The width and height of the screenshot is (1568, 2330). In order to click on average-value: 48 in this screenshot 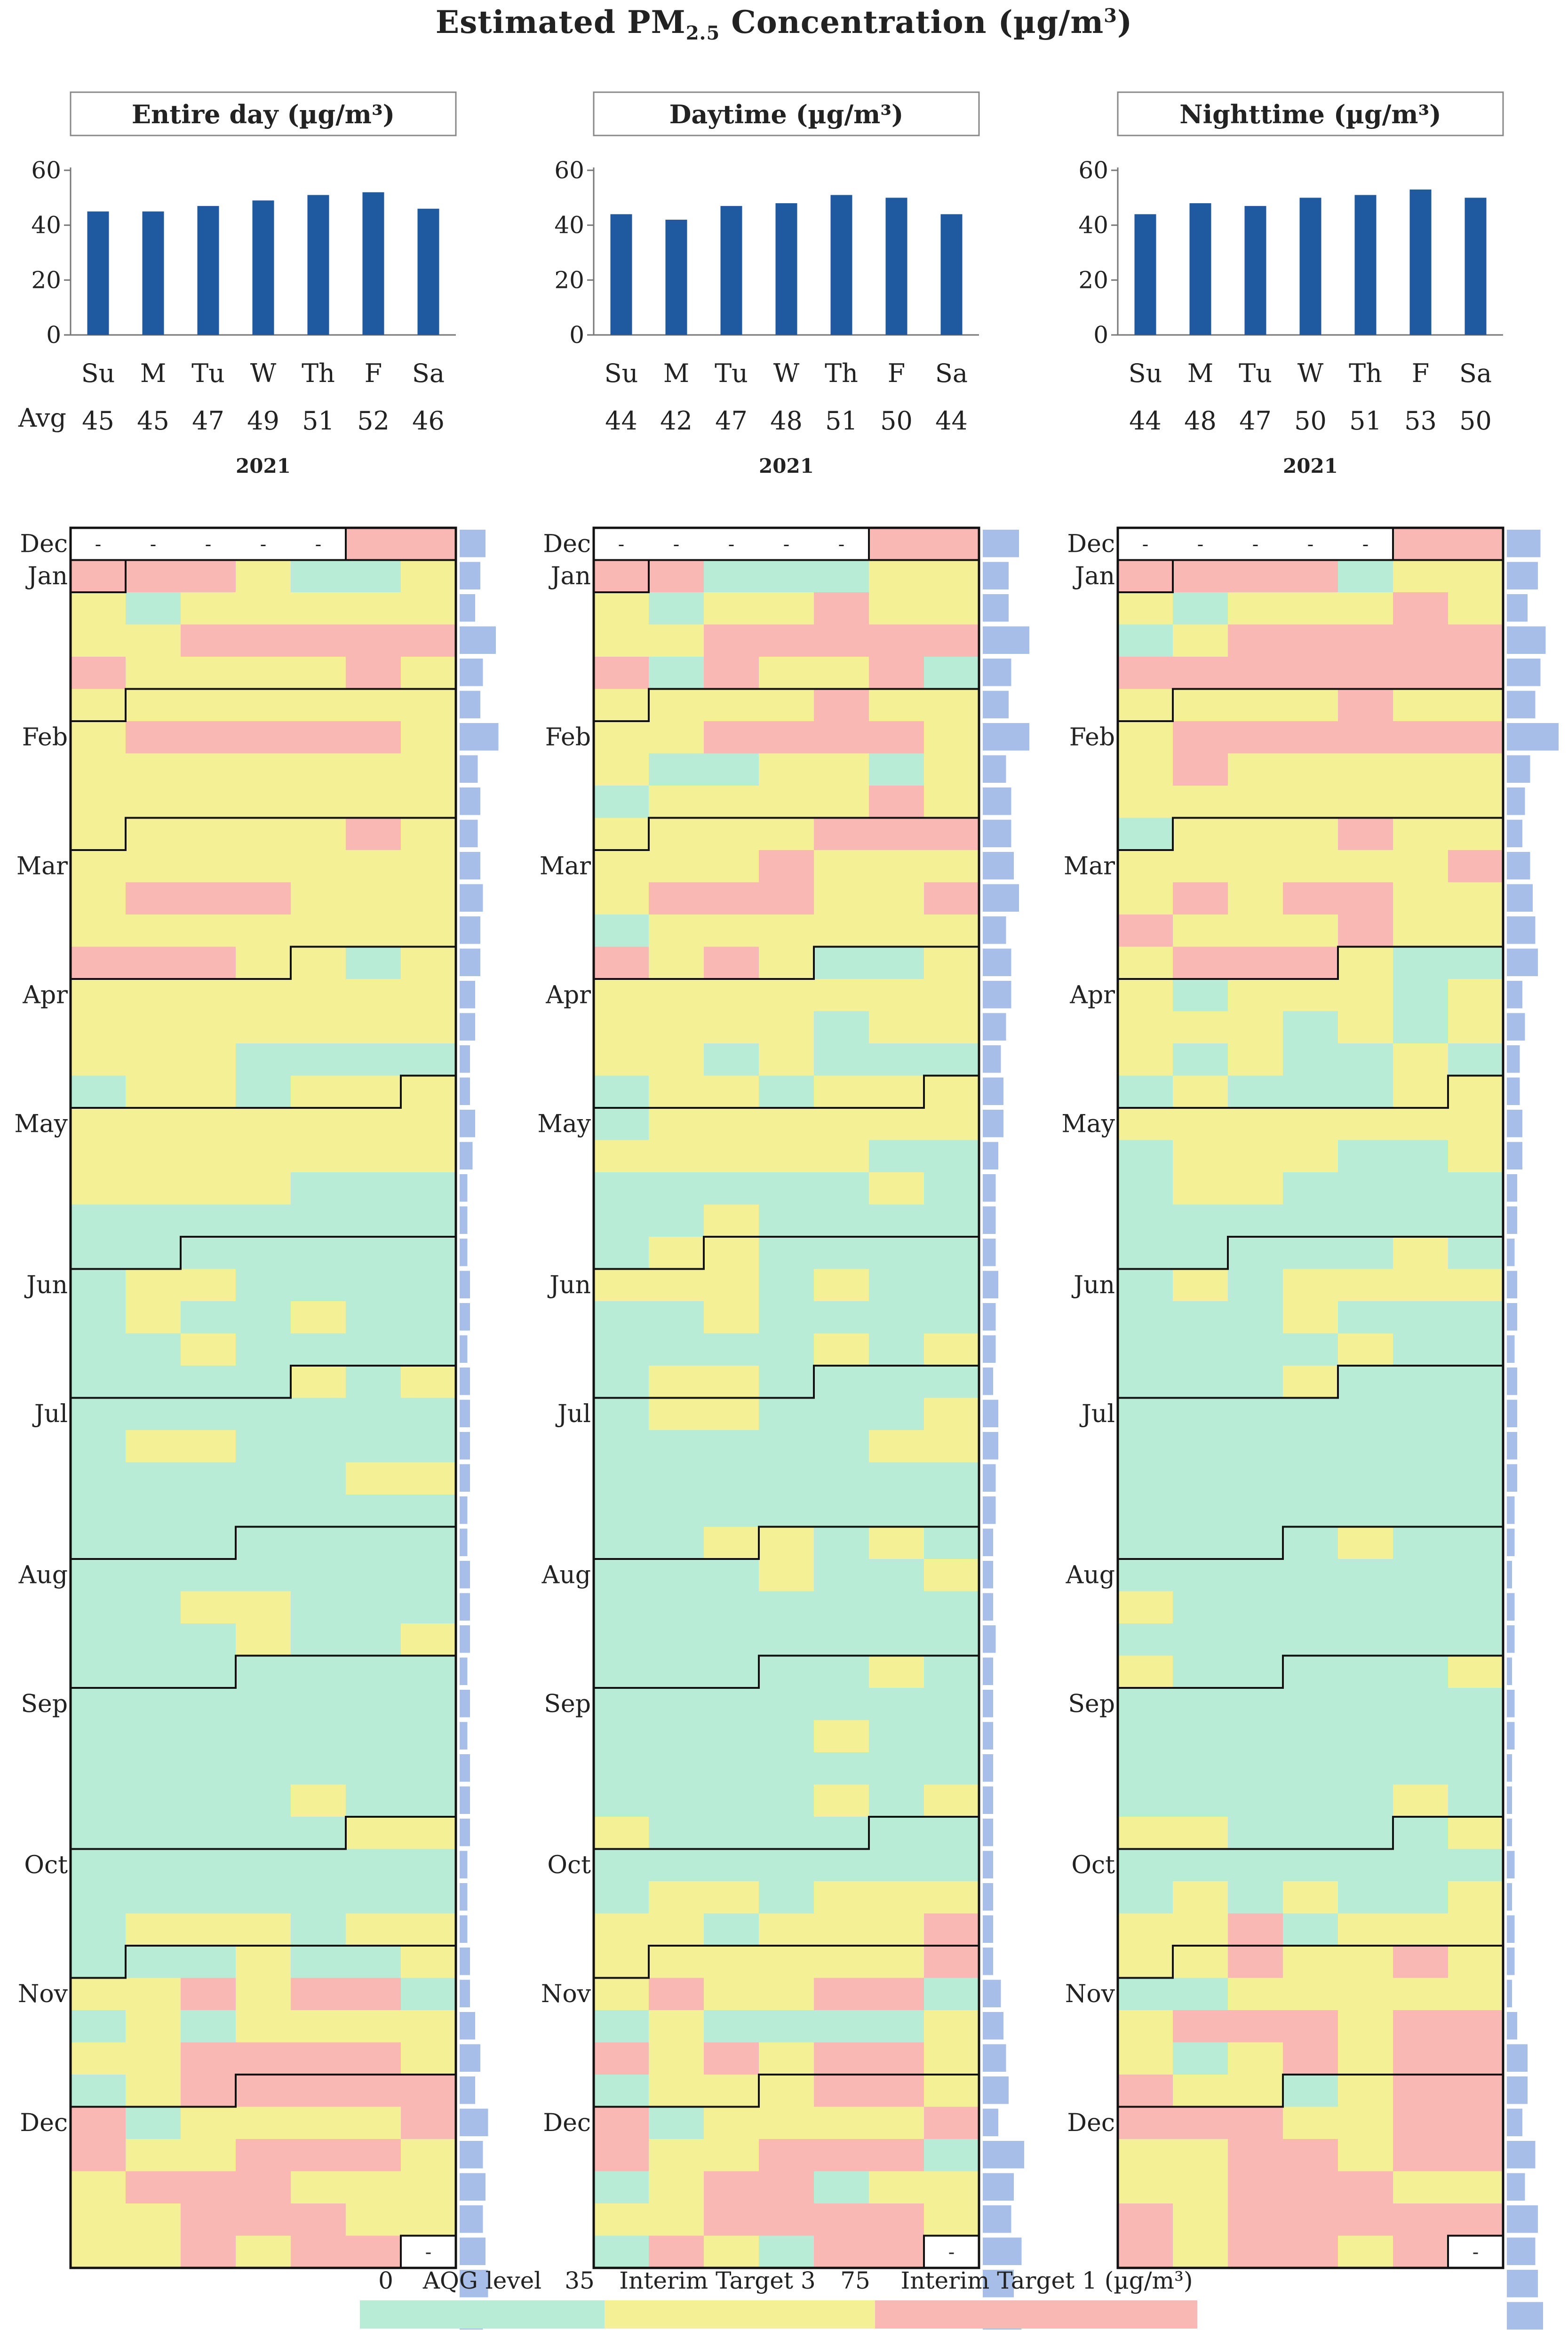, I will do `click(1200, 421)`.